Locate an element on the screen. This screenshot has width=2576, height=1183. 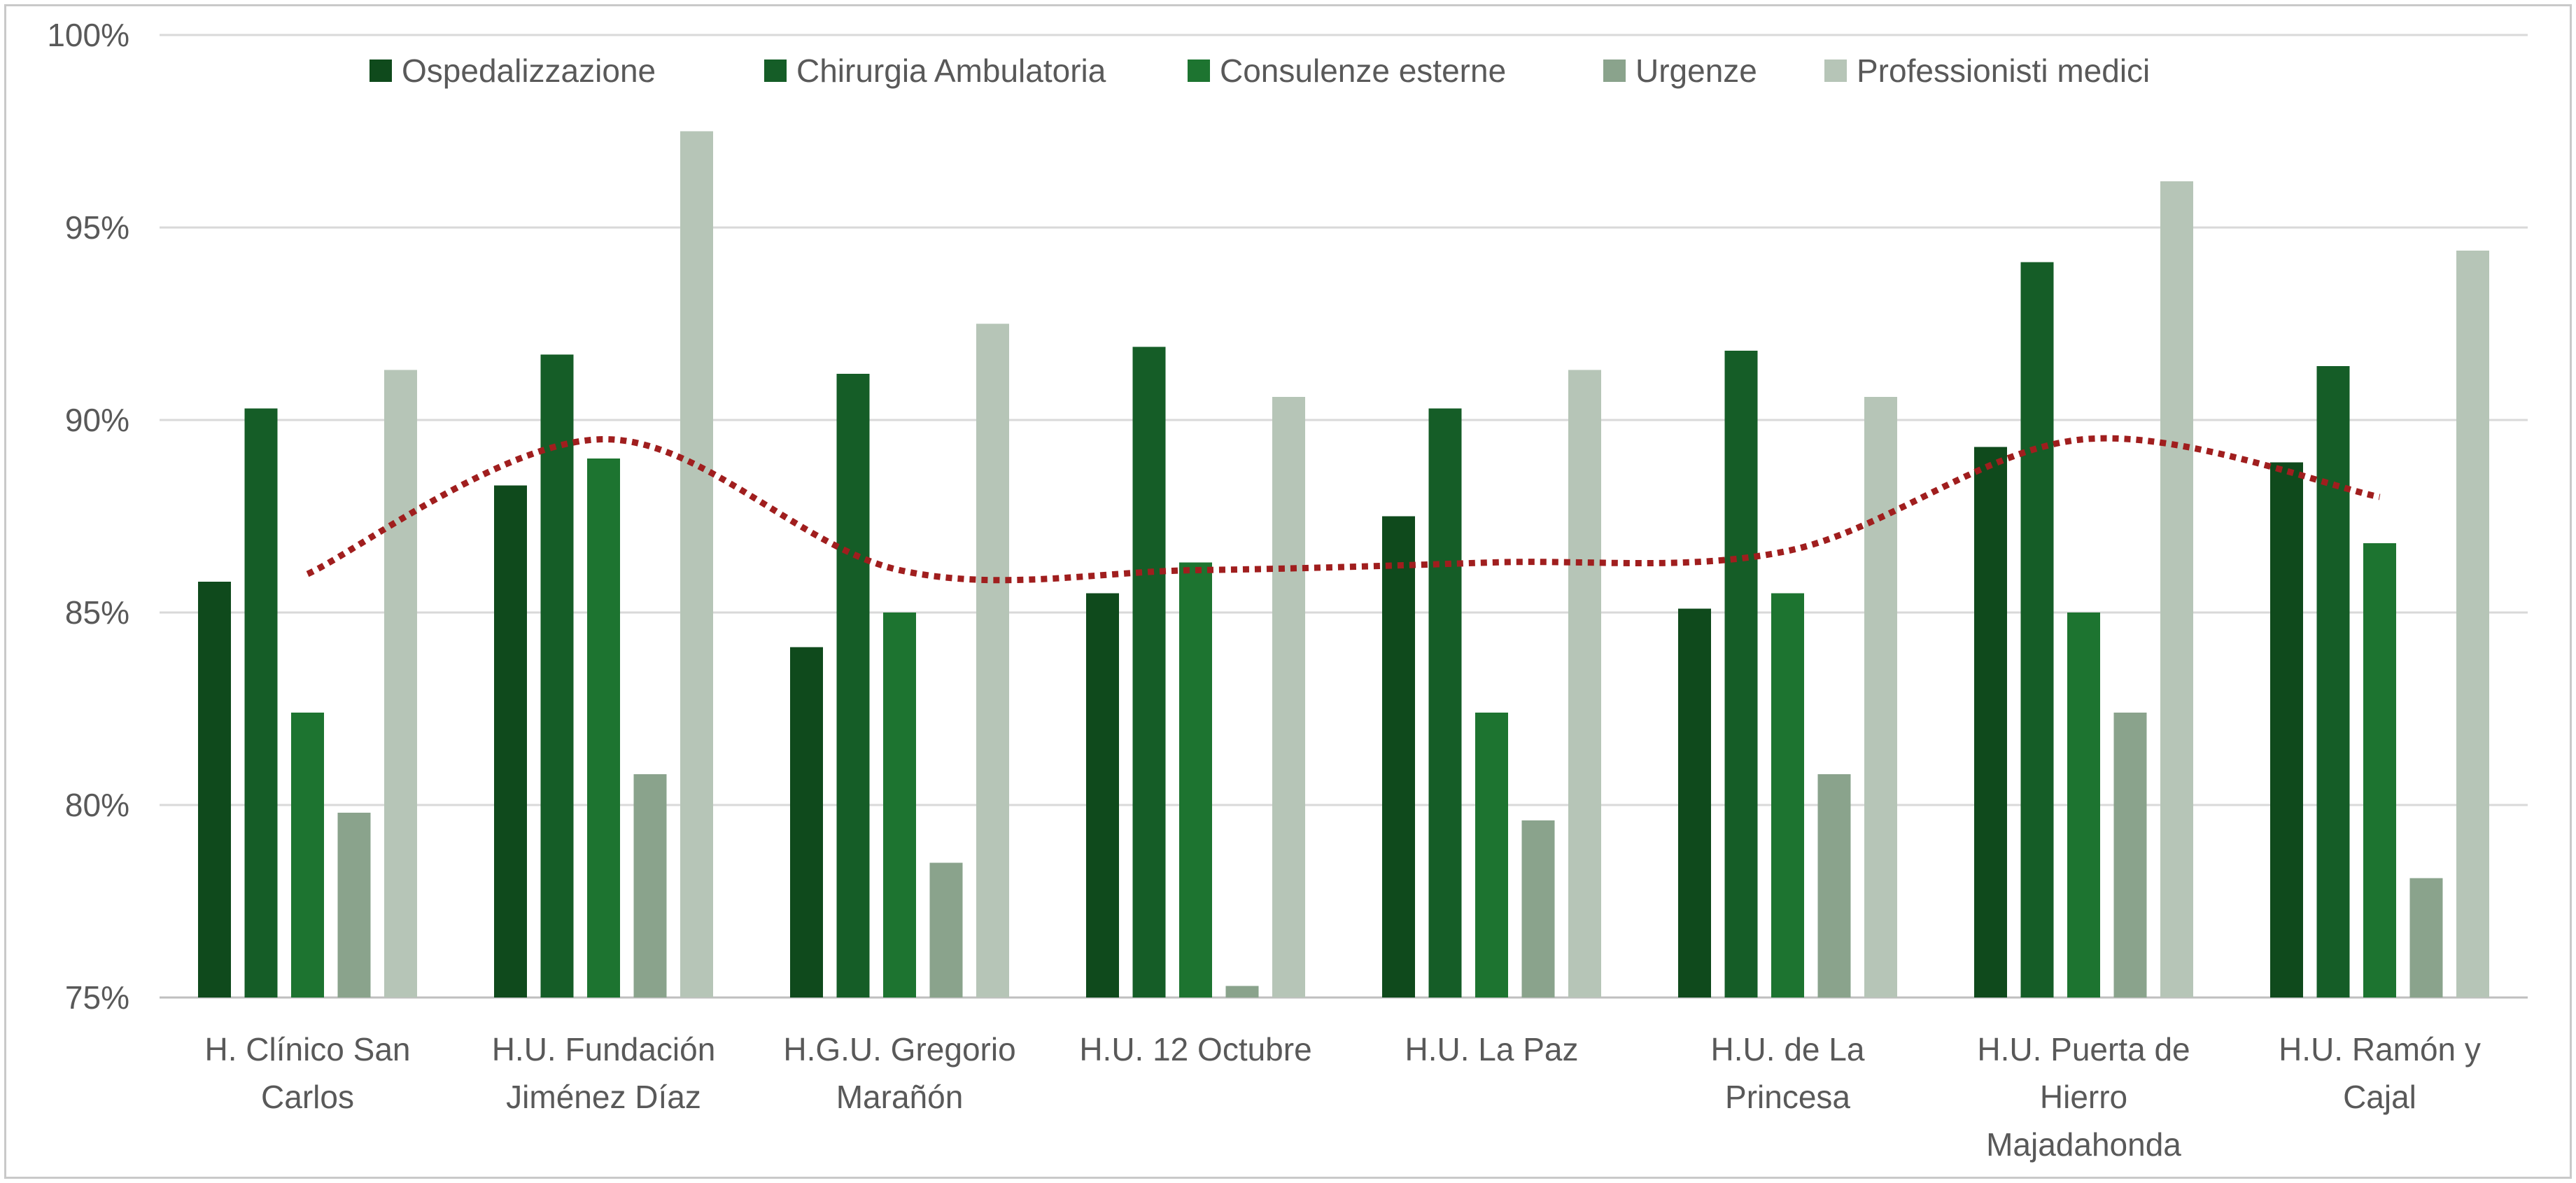
x-tick-label: H.U. de La is located at coordinates (1788, 1049).